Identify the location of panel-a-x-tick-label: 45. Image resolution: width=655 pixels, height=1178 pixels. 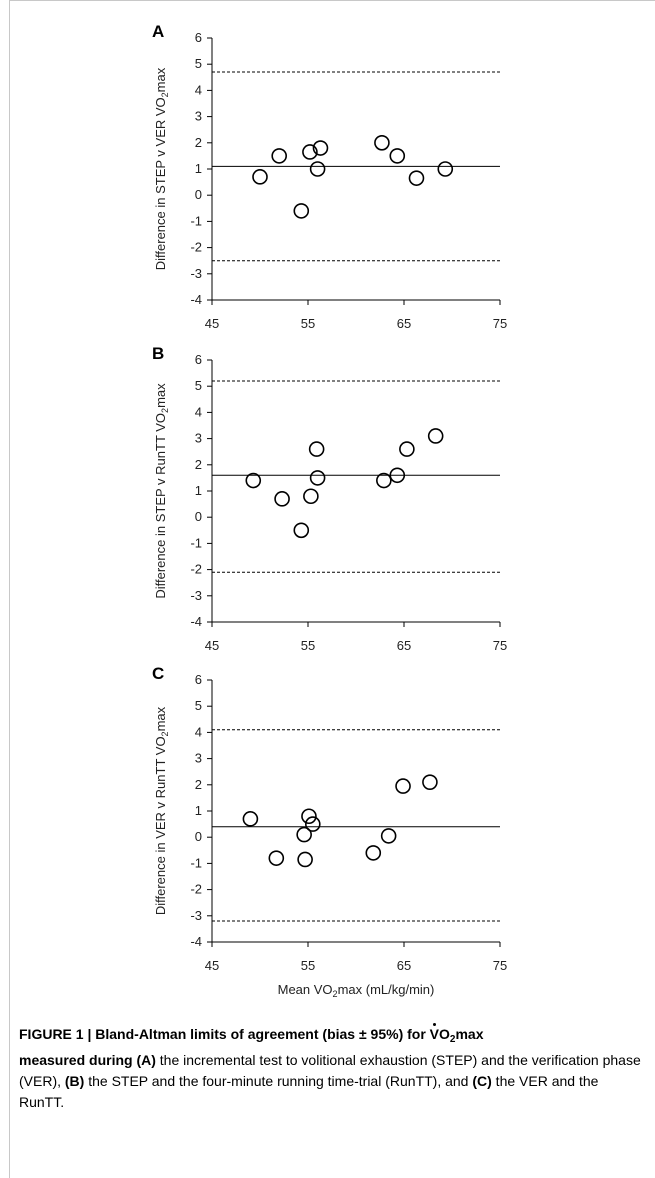
(212, 323).